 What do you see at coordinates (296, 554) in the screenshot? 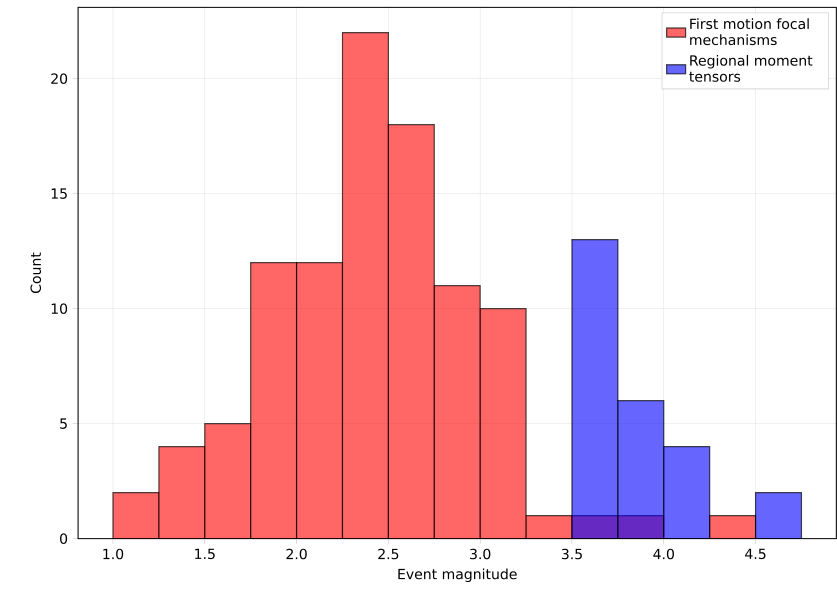
I see `x-tick-label: 2.0` at bounding box center [296, 554].